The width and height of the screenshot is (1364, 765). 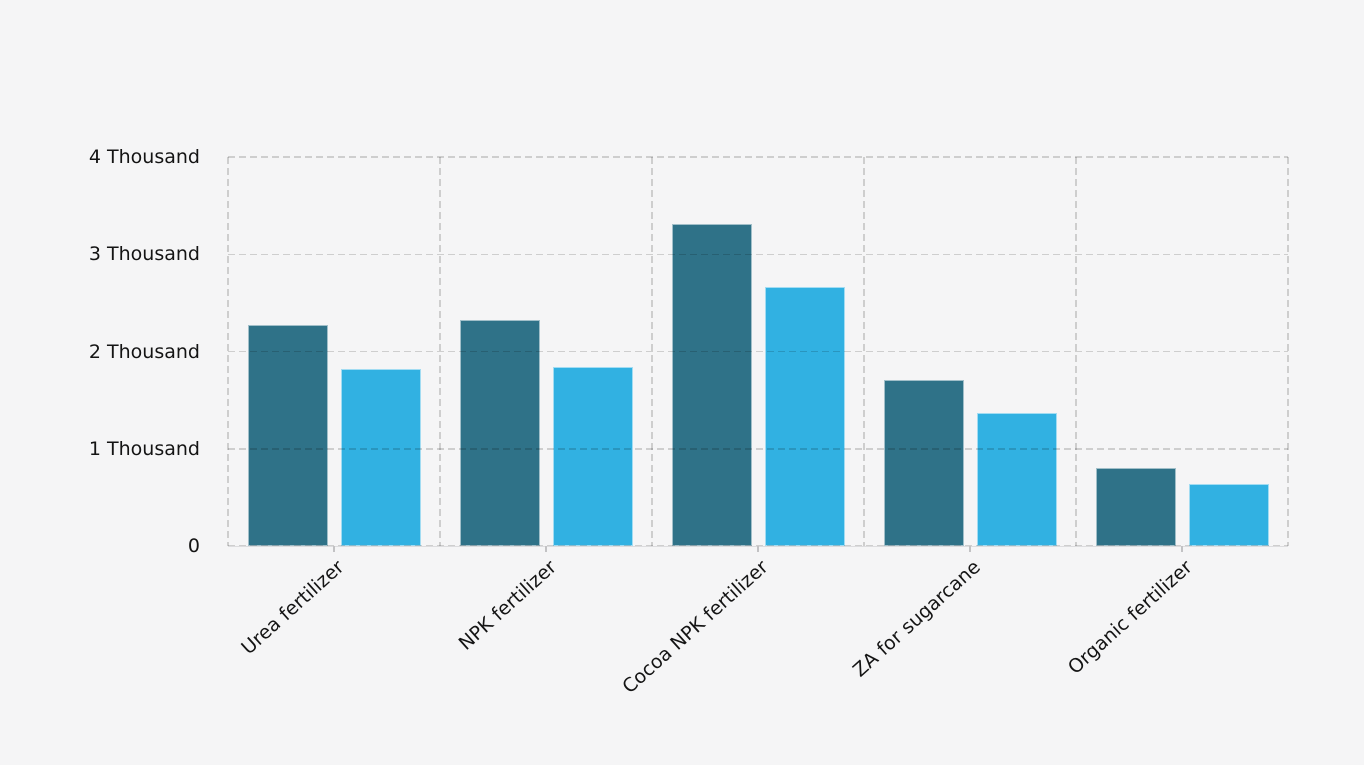 I want to click on x-axis-label-npk-fertilizer: NPK fertilizer, so click(x=507, y=605).